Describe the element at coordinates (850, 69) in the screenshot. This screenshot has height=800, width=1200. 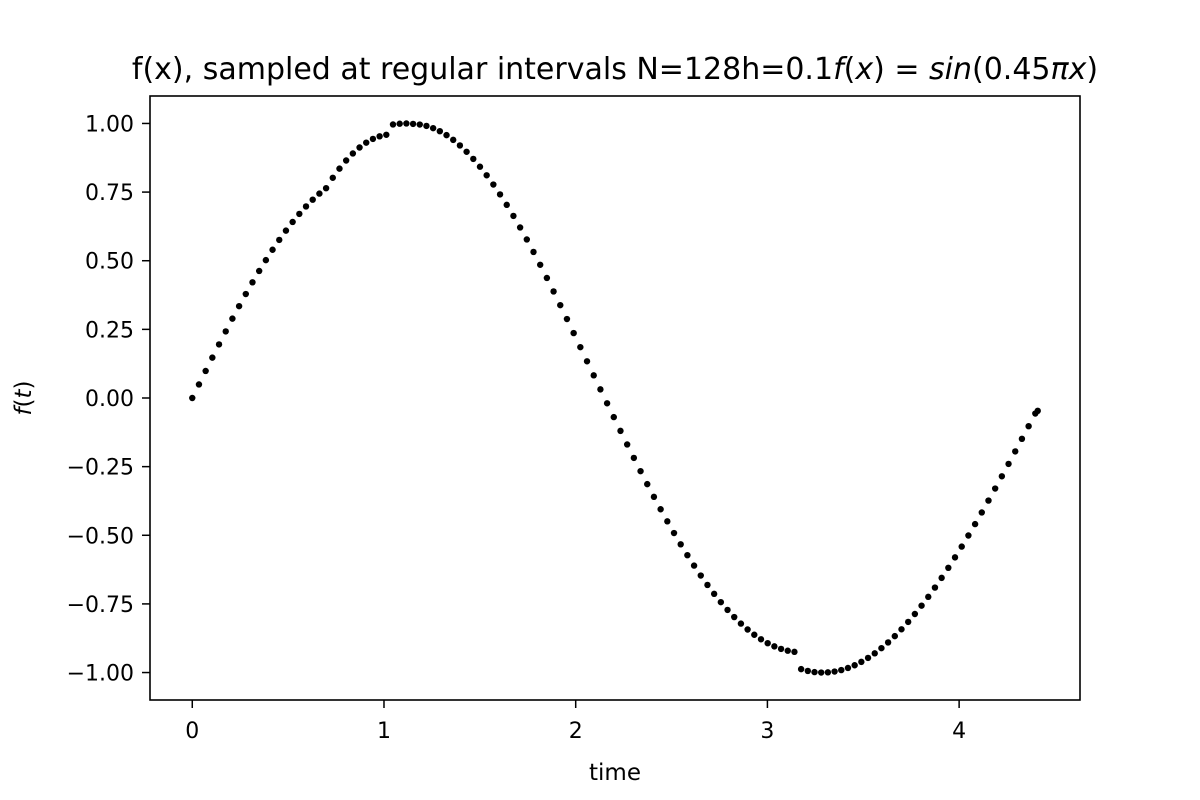
I see `title-math-open: (` at that location.